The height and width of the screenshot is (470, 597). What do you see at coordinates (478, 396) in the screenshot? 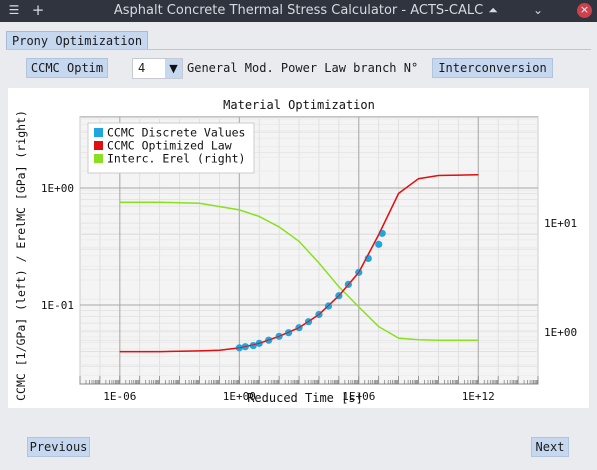
I see `x-tick-label: 1E+12` at bounding box center [478, 396].